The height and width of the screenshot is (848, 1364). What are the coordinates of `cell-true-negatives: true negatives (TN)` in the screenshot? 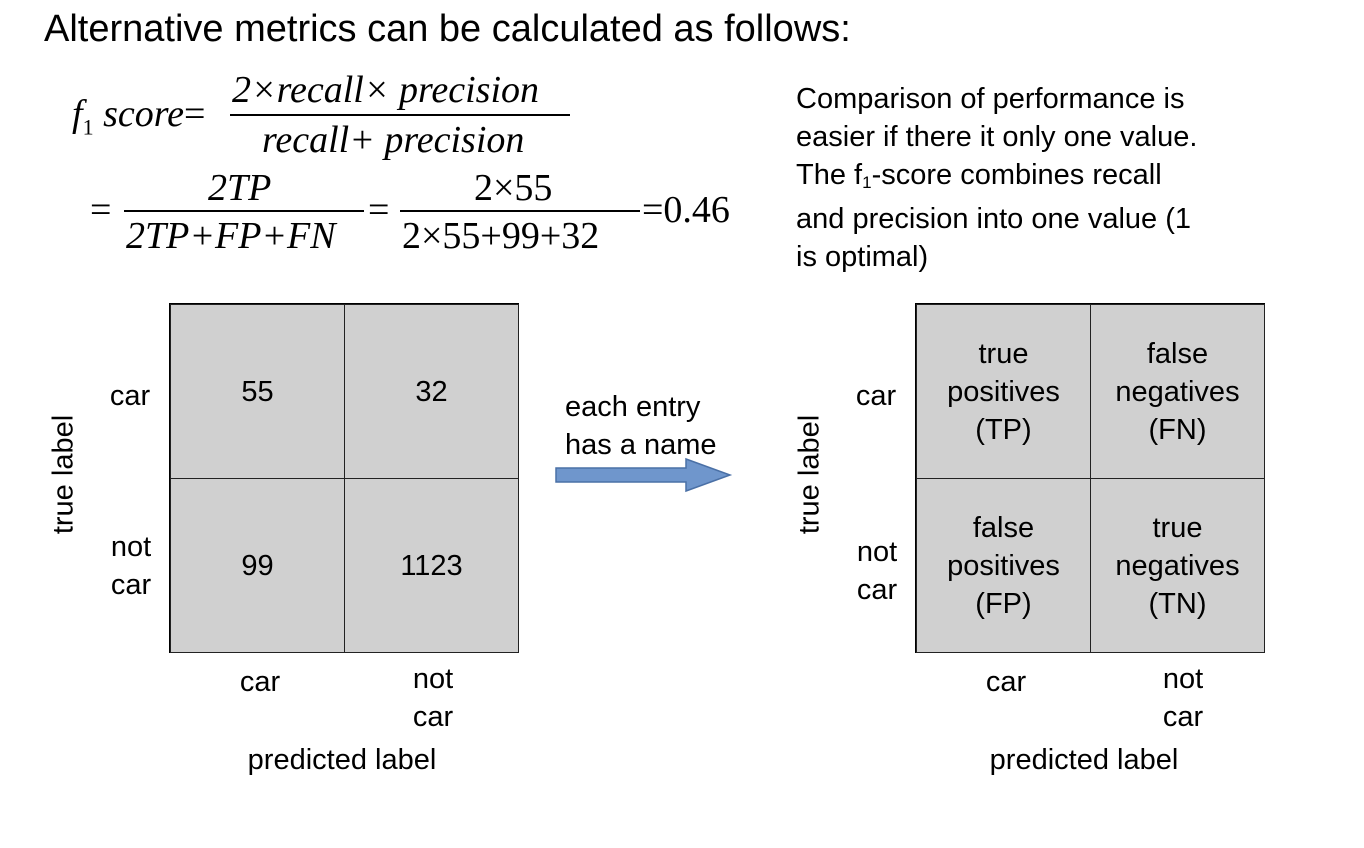 It's located at (1177, 565).